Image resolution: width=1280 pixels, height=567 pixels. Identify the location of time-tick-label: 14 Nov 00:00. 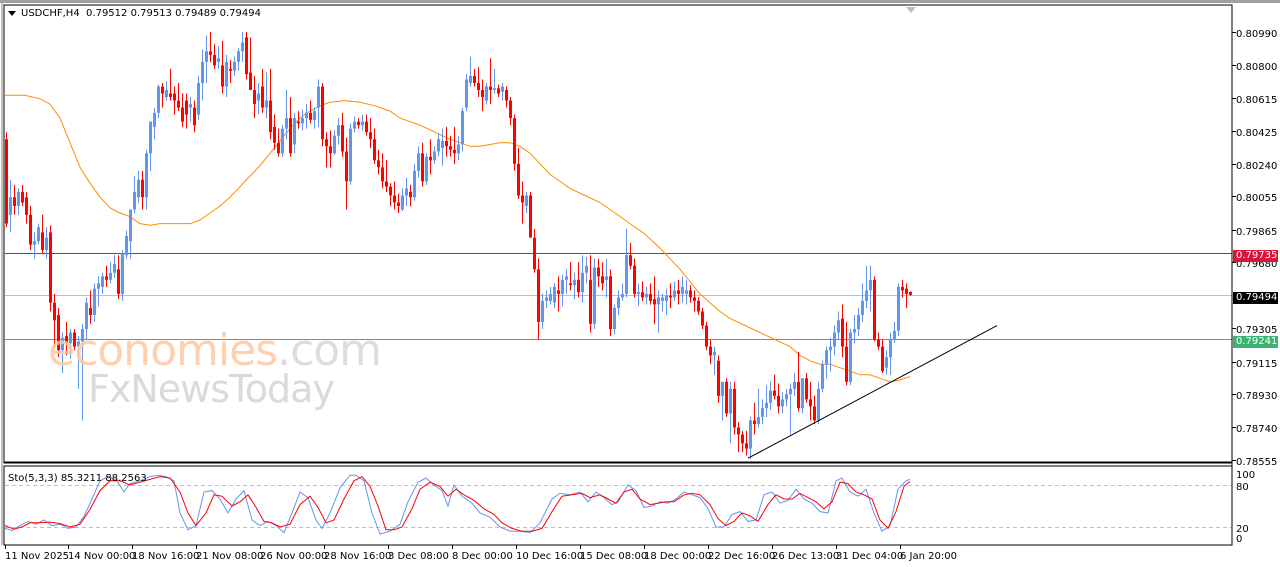
(102, 556).